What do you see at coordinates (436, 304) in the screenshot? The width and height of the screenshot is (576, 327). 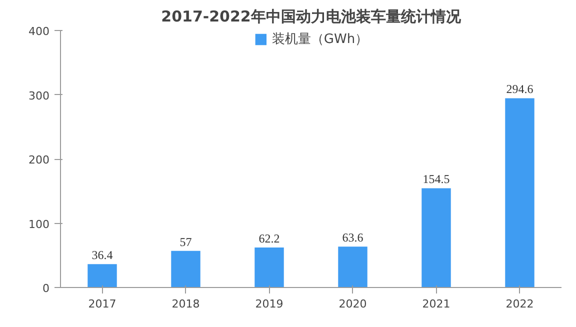 I see `x-tick-label: 2021` at bounding box center [436, 304].